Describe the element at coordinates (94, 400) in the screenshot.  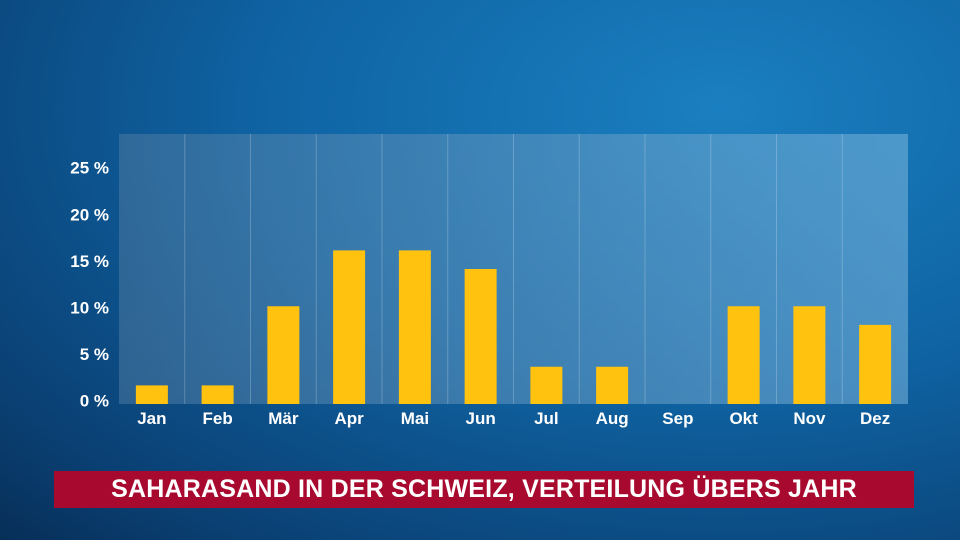
I see `y-tick-label: 0 %` at that location.